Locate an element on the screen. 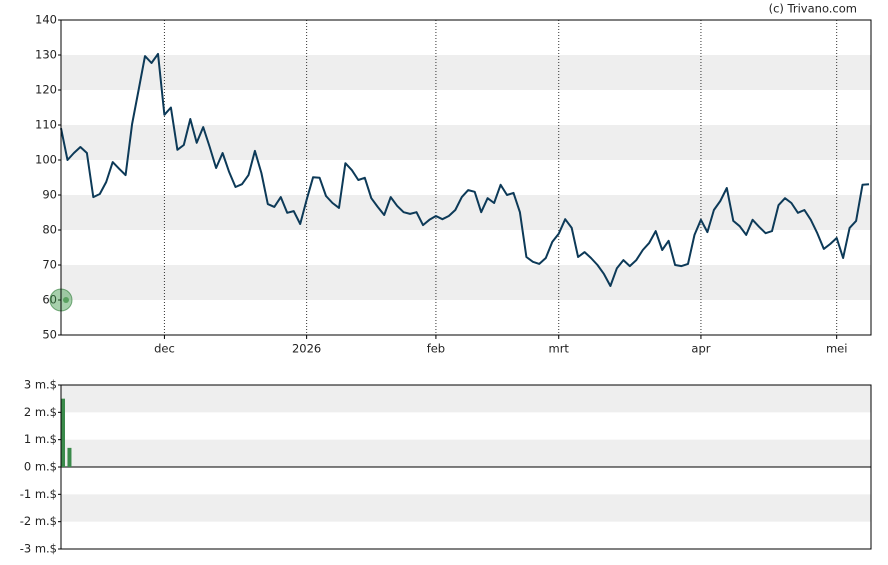 The width and height of the screenshot is (888, 565). y-tick-label: 100 is located at coordinates (46, 160).